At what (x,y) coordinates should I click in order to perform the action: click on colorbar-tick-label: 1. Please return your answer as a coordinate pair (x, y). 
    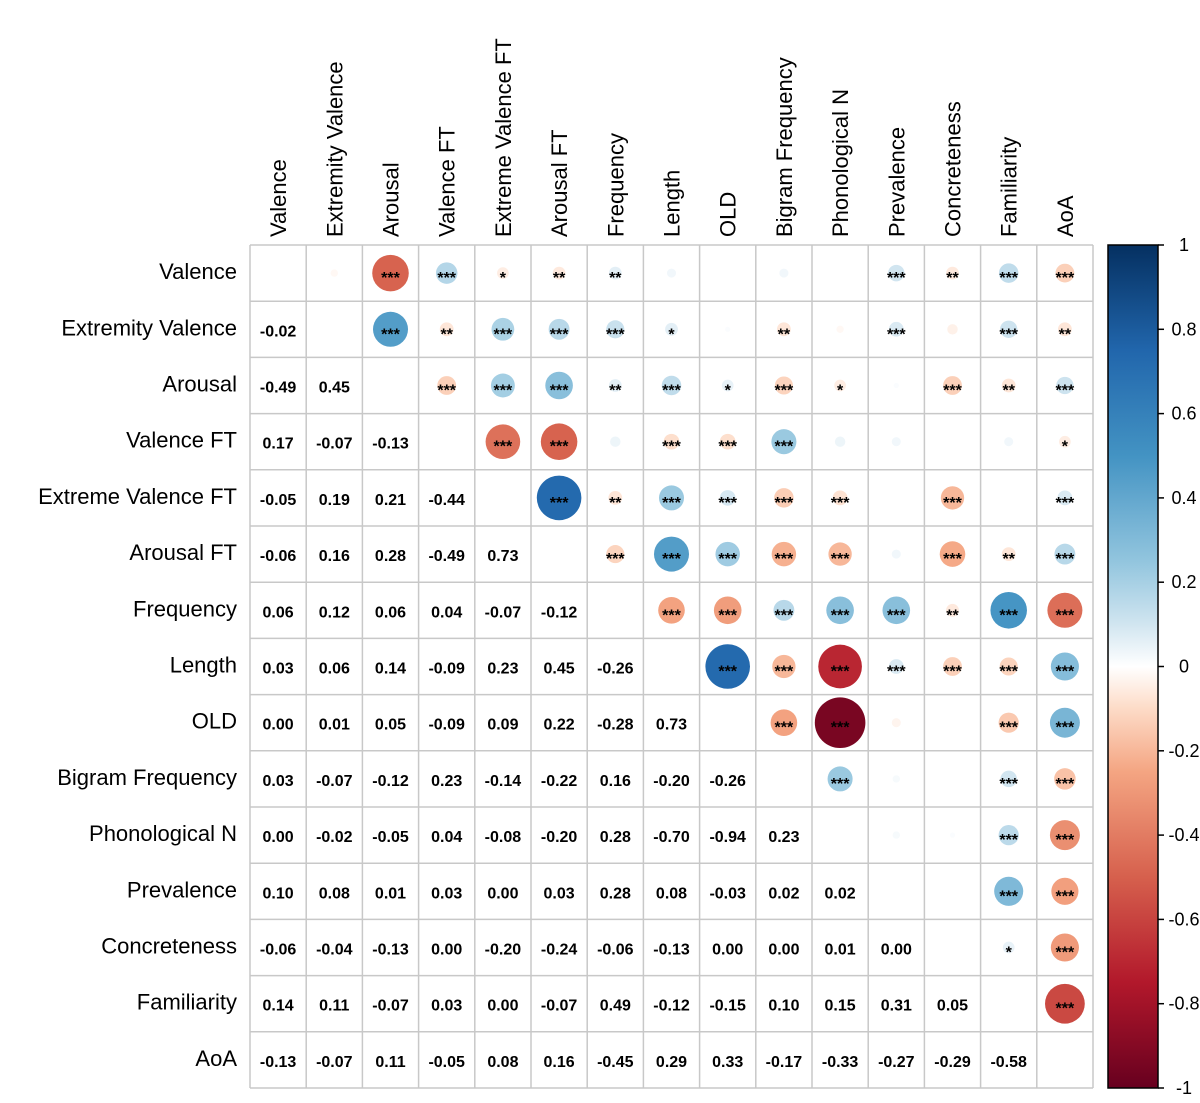
    Looking at the image, I should click on (1184, 245).